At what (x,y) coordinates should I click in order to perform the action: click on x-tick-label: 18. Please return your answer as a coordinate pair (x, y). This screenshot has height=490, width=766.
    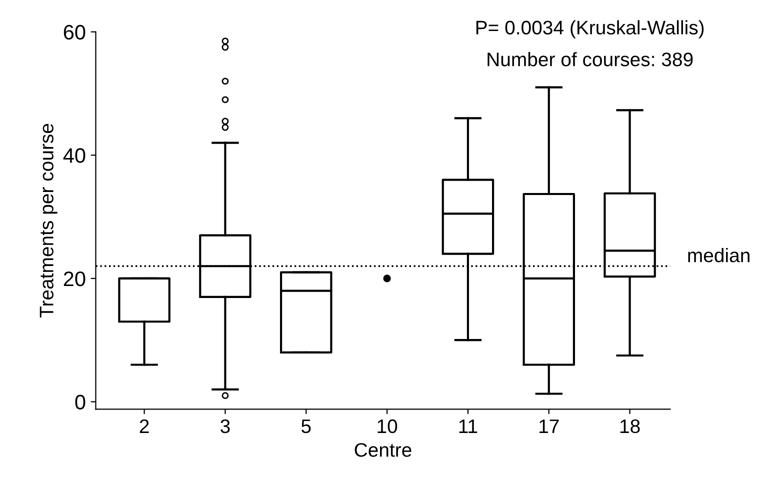
    Looking at the image, I should click on (630, 426).